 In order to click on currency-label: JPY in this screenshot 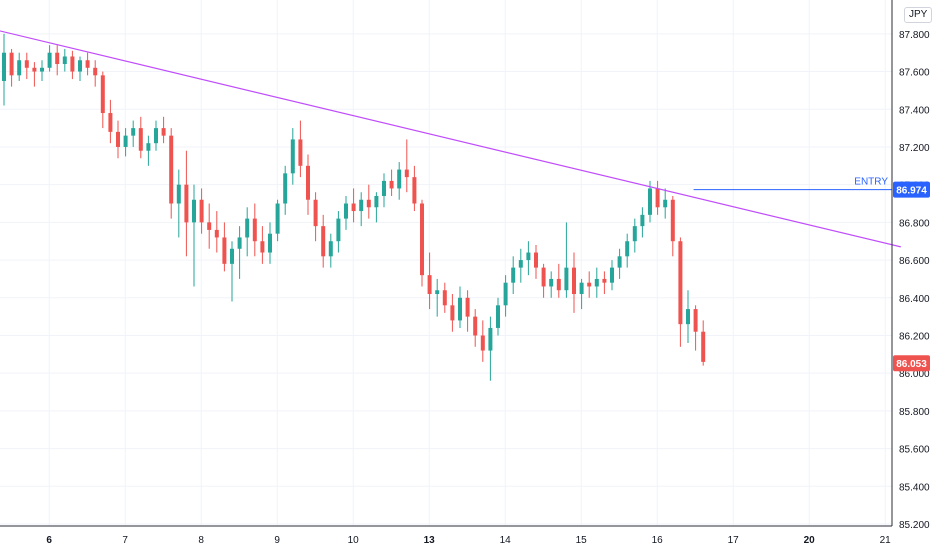, I will do `click(918, 15)`.